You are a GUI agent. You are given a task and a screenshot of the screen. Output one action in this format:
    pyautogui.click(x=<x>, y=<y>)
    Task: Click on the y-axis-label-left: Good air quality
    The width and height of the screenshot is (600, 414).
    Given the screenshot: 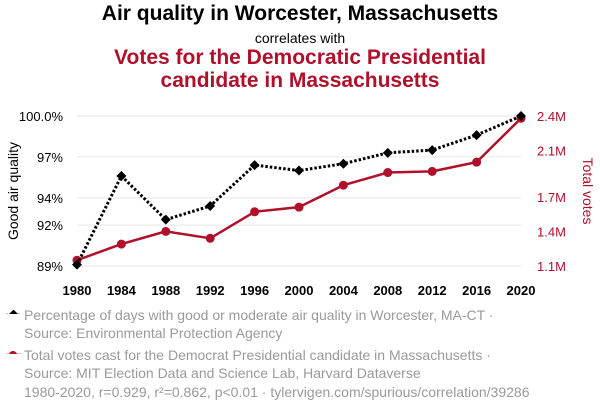 What is the action you would take?
    pyautogui.click(x=13, y=191)
    